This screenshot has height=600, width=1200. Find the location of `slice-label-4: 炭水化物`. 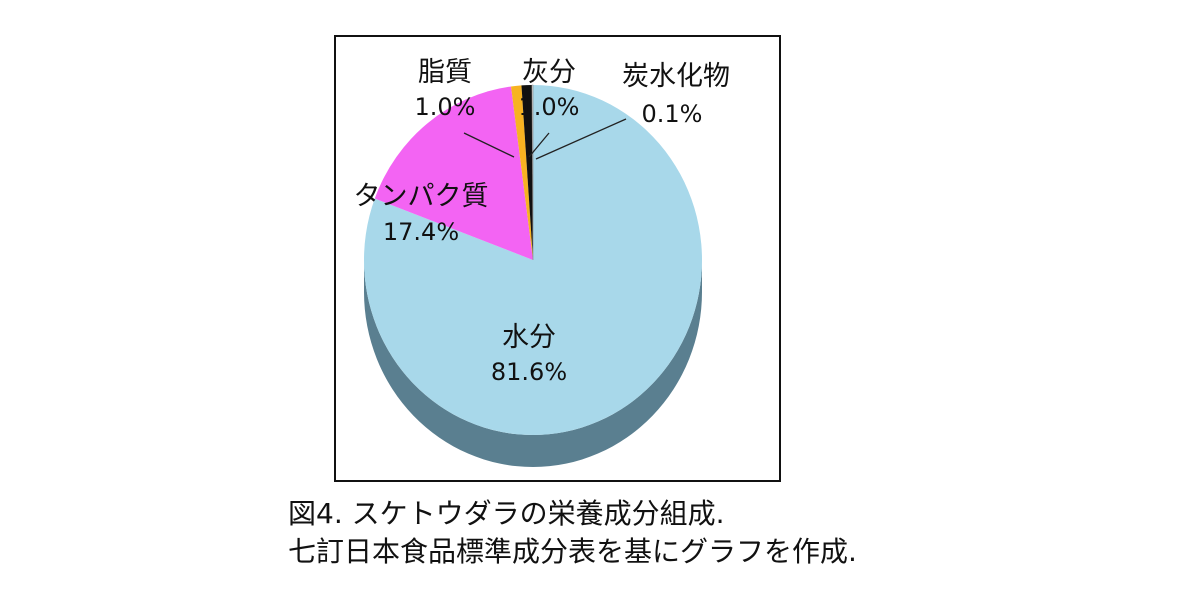

slice-label-4: 炭水化物 is located at coordinates (676, 76).